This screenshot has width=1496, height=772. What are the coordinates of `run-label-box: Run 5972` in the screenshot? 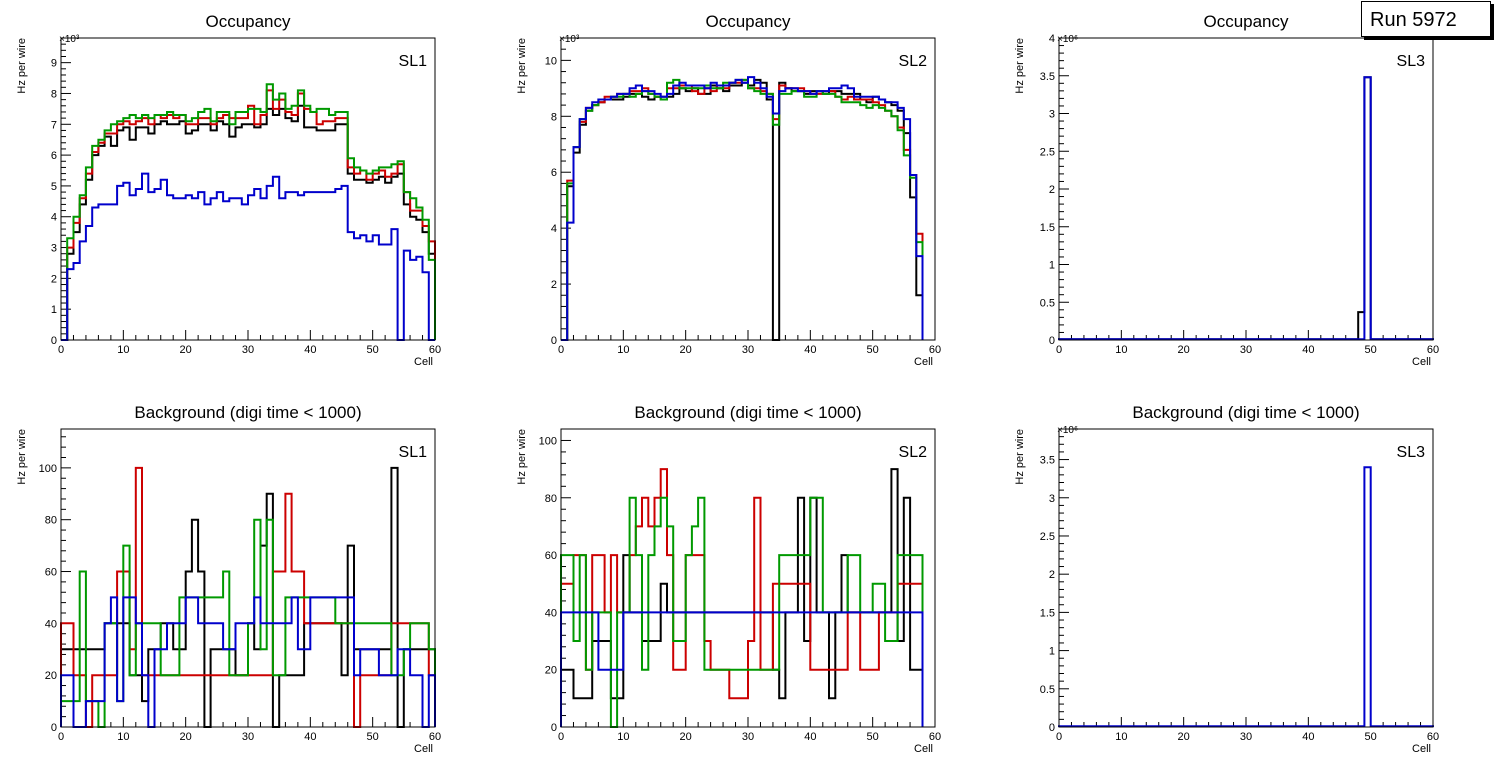 It's located at (1426, 19).